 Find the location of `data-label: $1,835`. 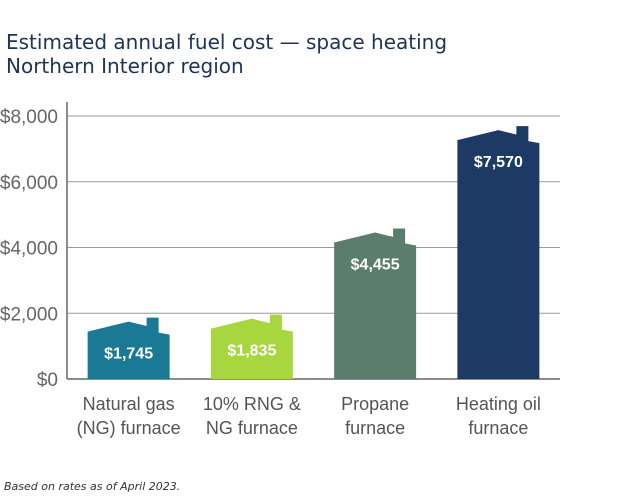

data-label: $1,835 is located at coordinates (251, 351).